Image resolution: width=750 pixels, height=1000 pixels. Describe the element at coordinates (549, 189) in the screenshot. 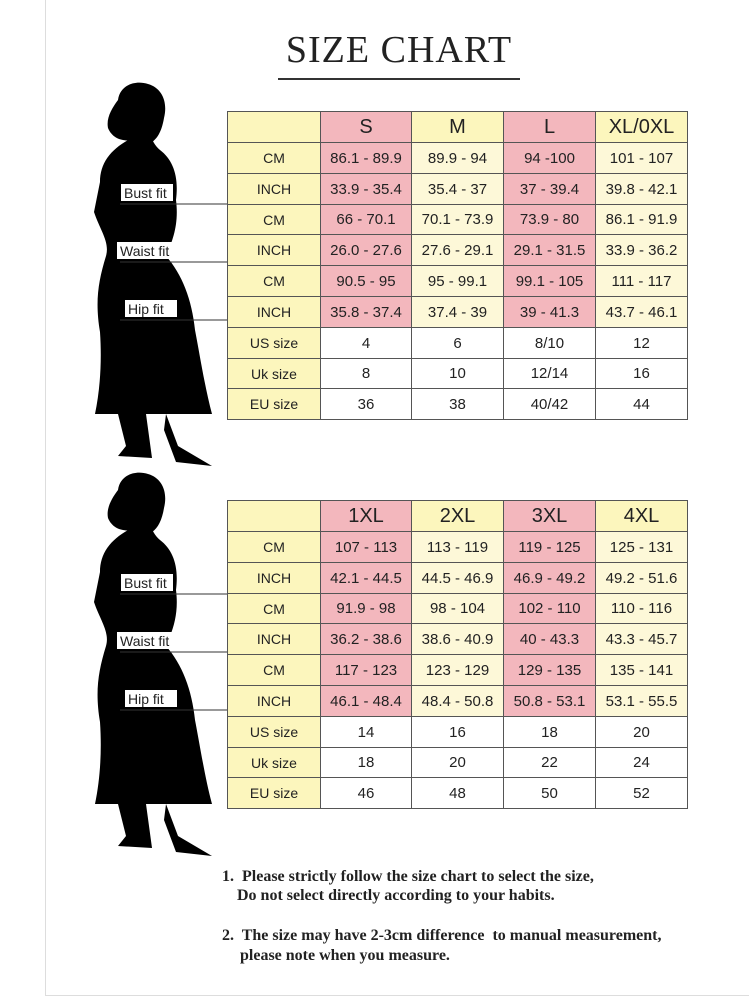

I see `size-value: 37 - 39.4` at that location.